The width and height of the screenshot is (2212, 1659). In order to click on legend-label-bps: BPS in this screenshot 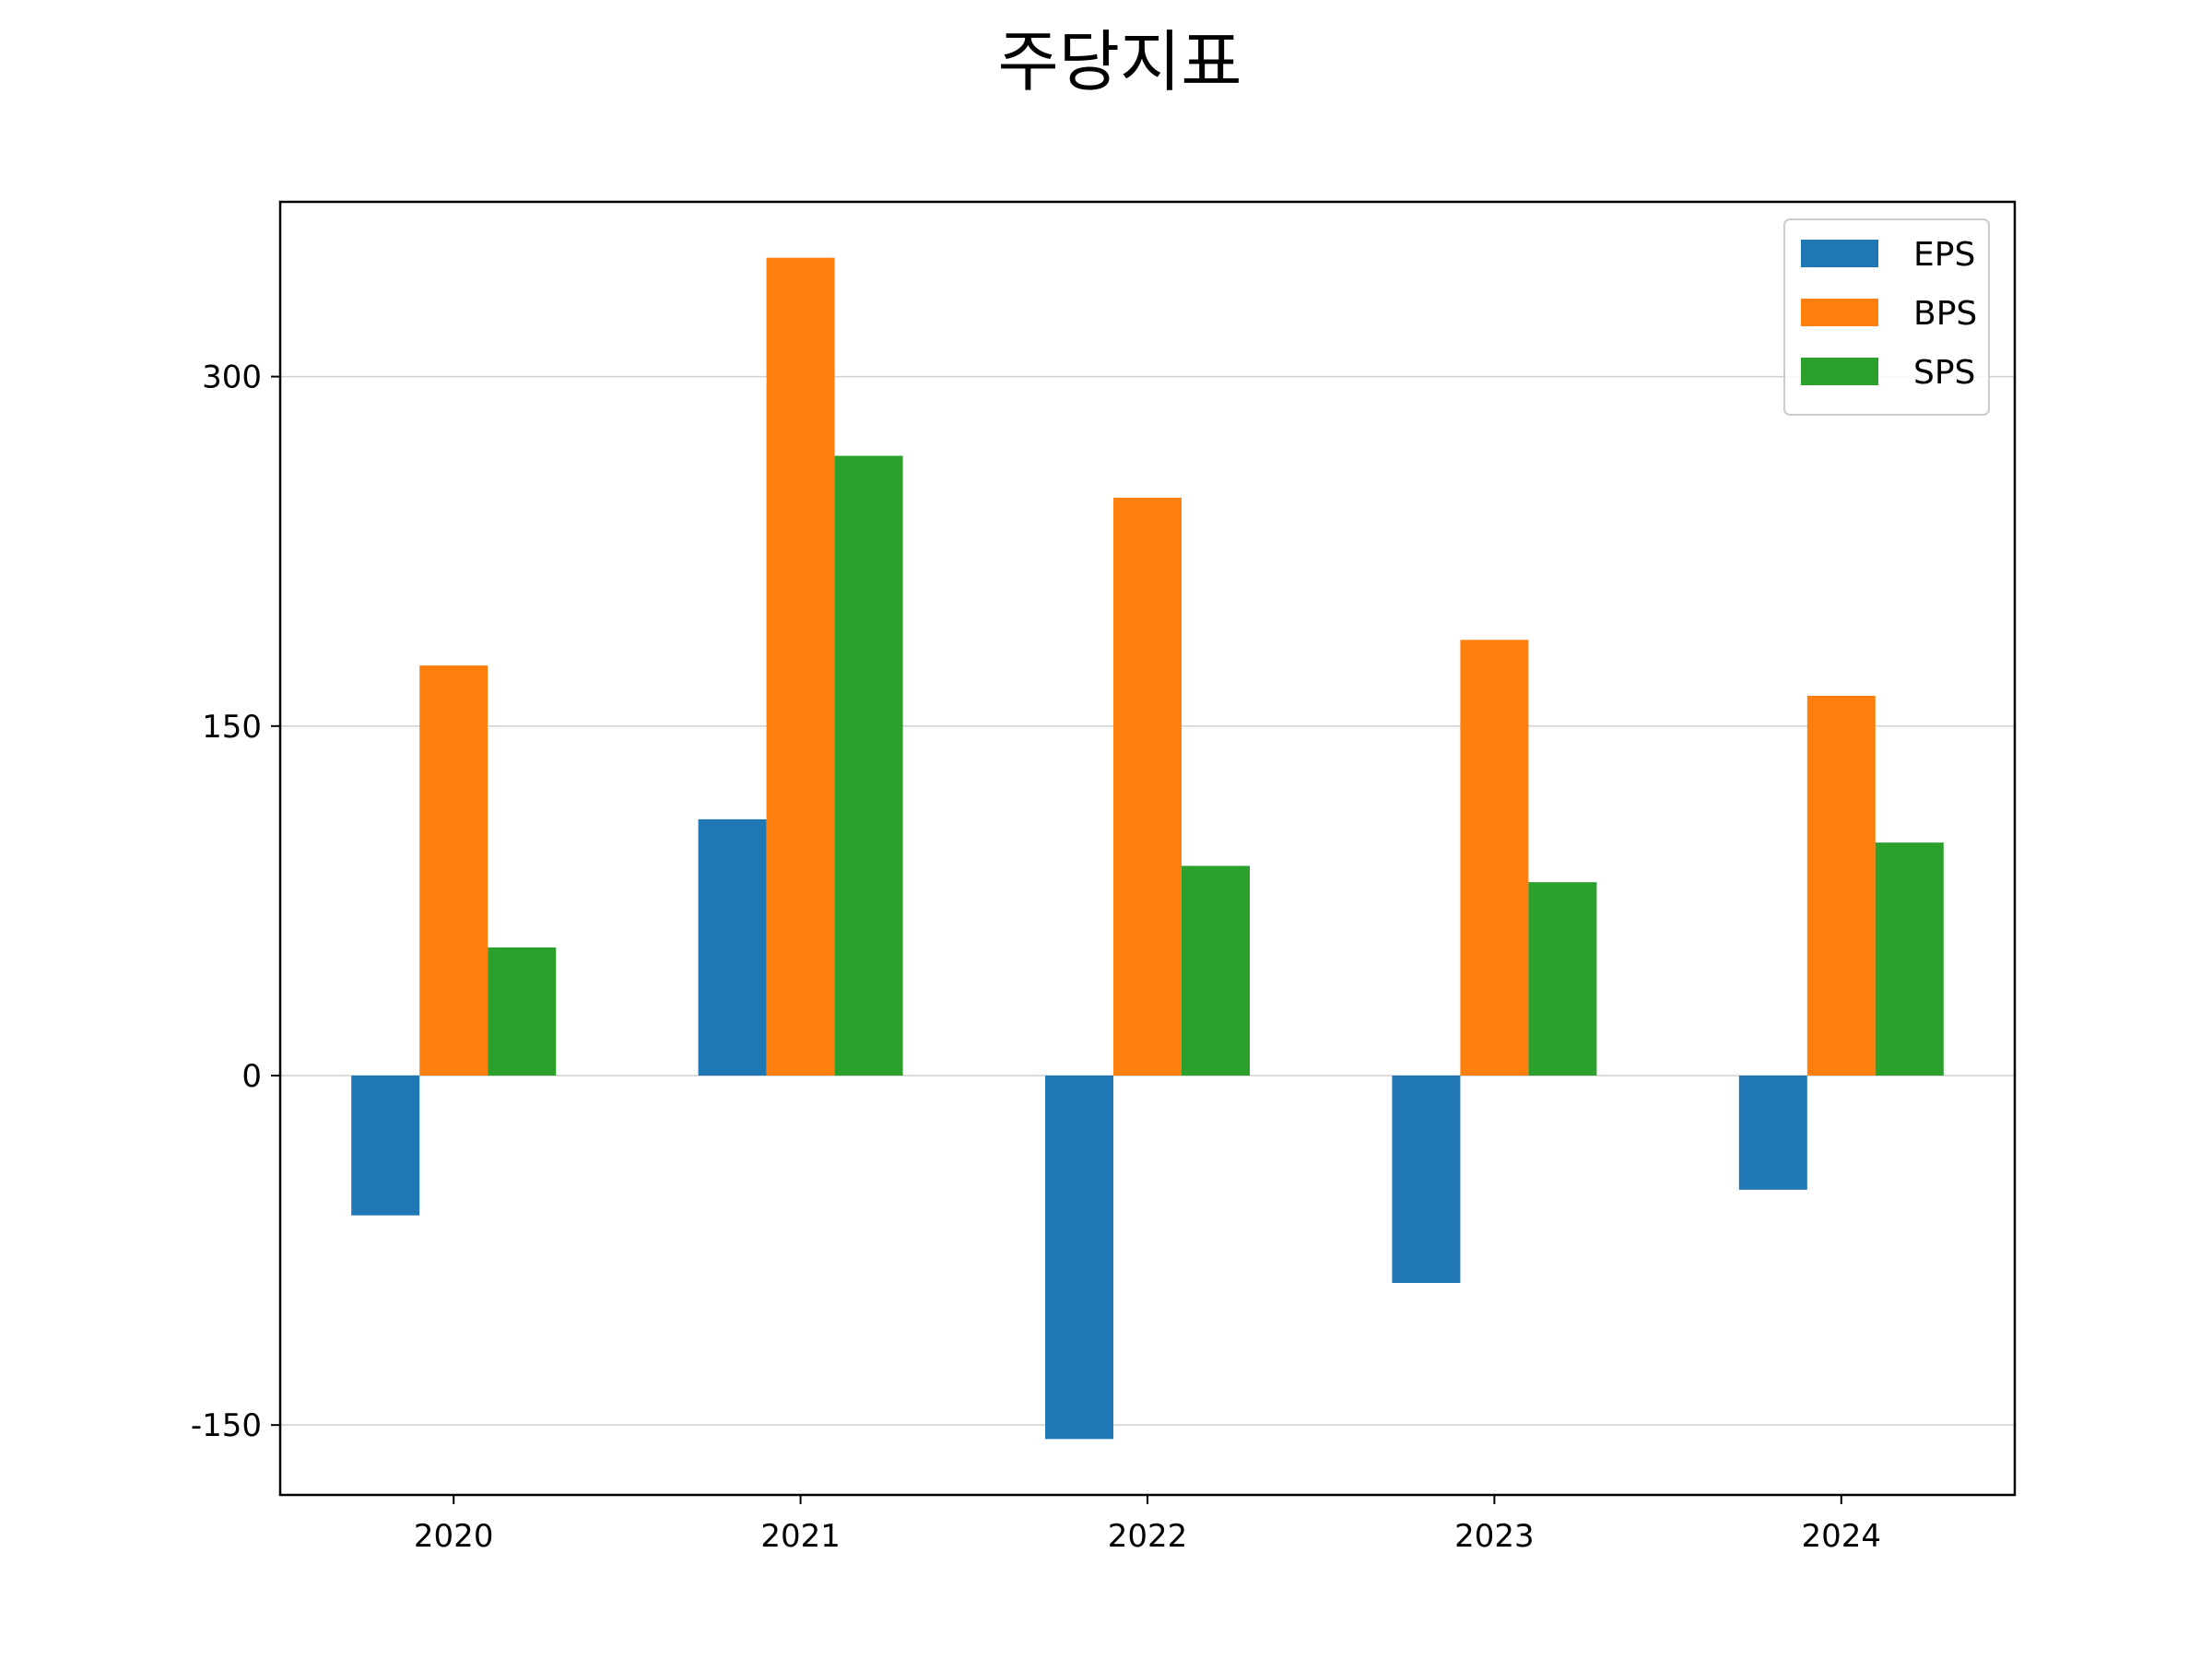, I will do `click(1945, 314)`.